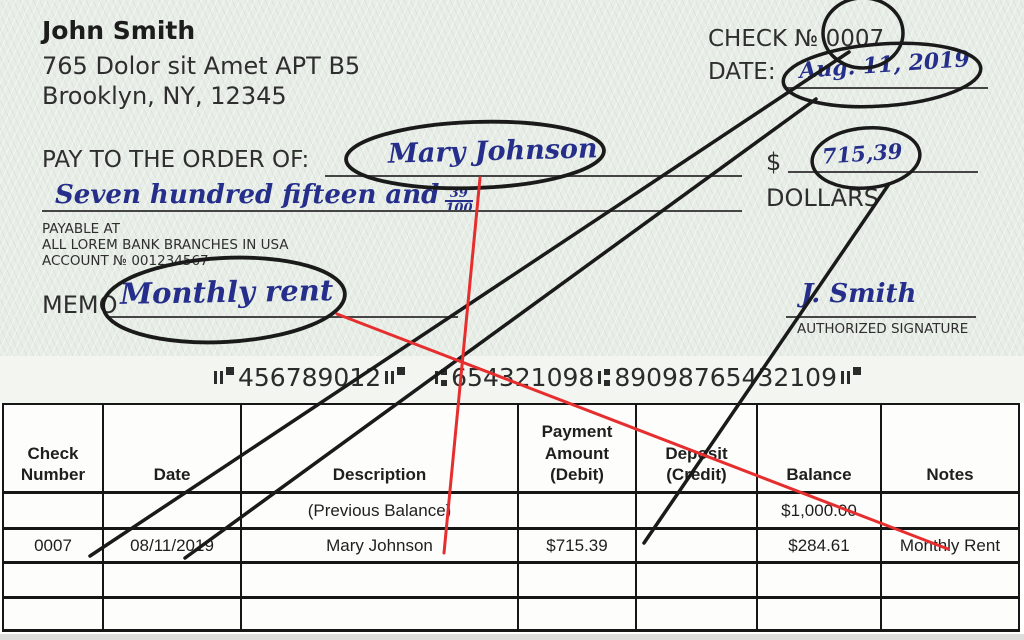 The width and height of the screenshot is (1024, 640). I want to click on amount-words-rule, so click(392, 211).